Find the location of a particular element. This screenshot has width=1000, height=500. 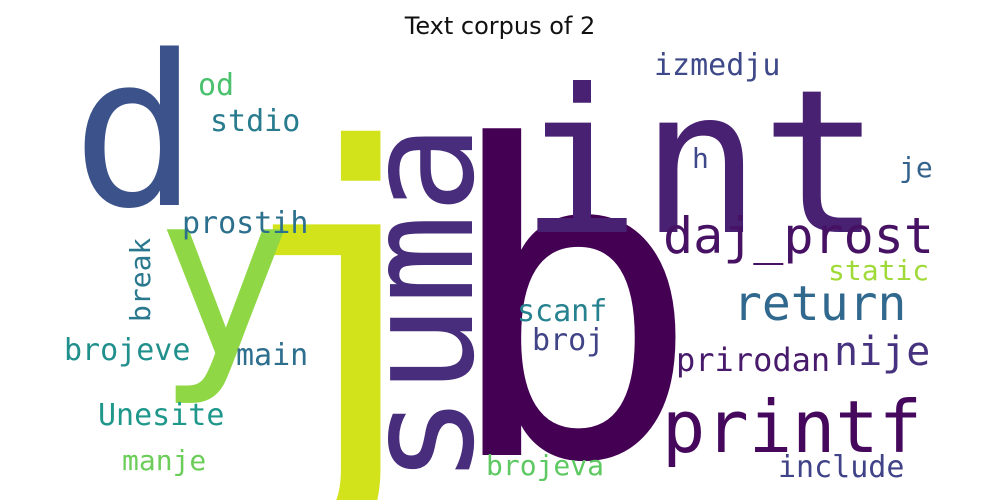

word-broj: broj is located at coordinates (568, 340).